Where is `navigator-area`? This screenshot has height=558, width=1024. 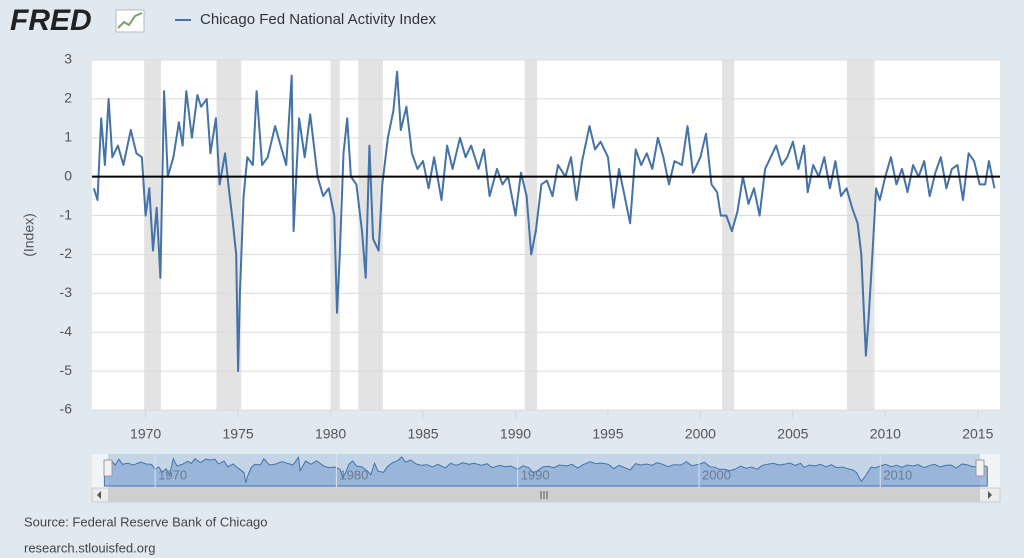 navigator-area is located at coordinates (545, 471).